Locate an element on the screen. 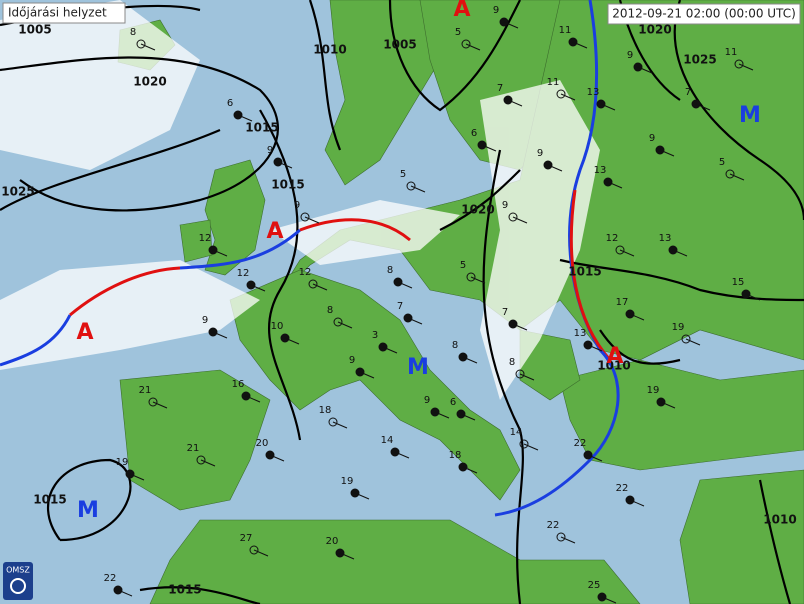 The image size is (804, 604). timestamp-box is located at coordinates (704, 14).